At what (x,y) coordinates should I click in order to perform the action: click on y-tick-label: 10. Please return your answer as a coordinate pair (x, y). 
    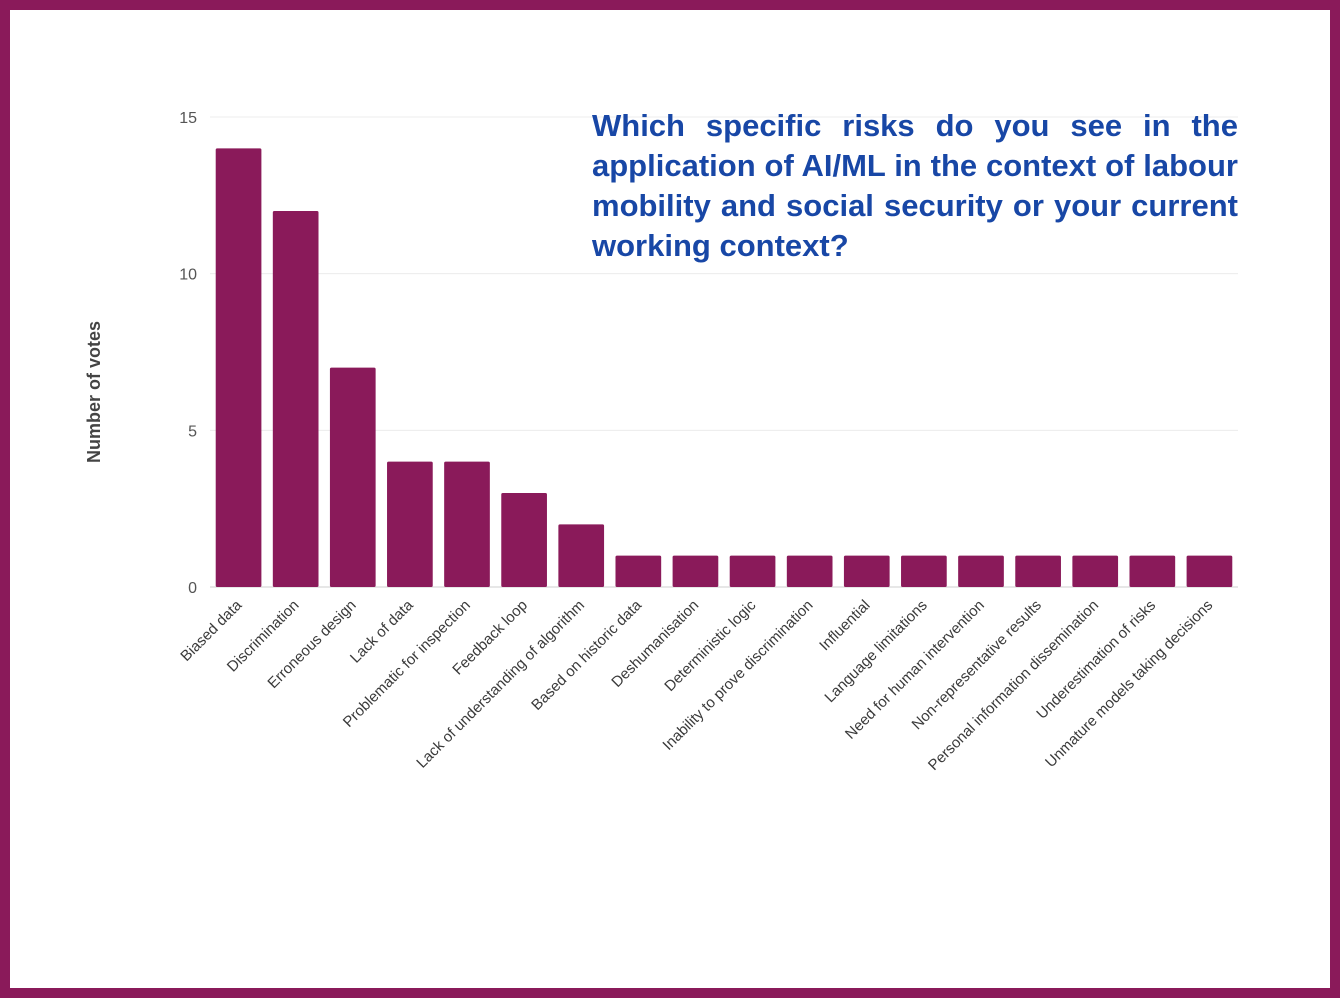
    Looking at the image, I should click on (188, 275).